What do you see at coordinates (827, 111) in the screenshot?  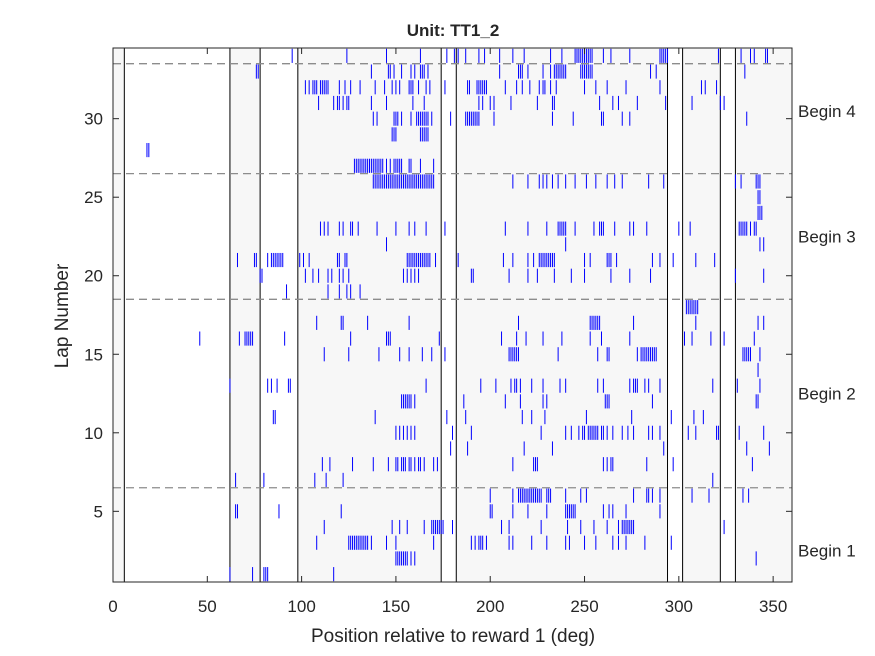 I see `block-label: Begin 4` at bounding box center [827, 111].